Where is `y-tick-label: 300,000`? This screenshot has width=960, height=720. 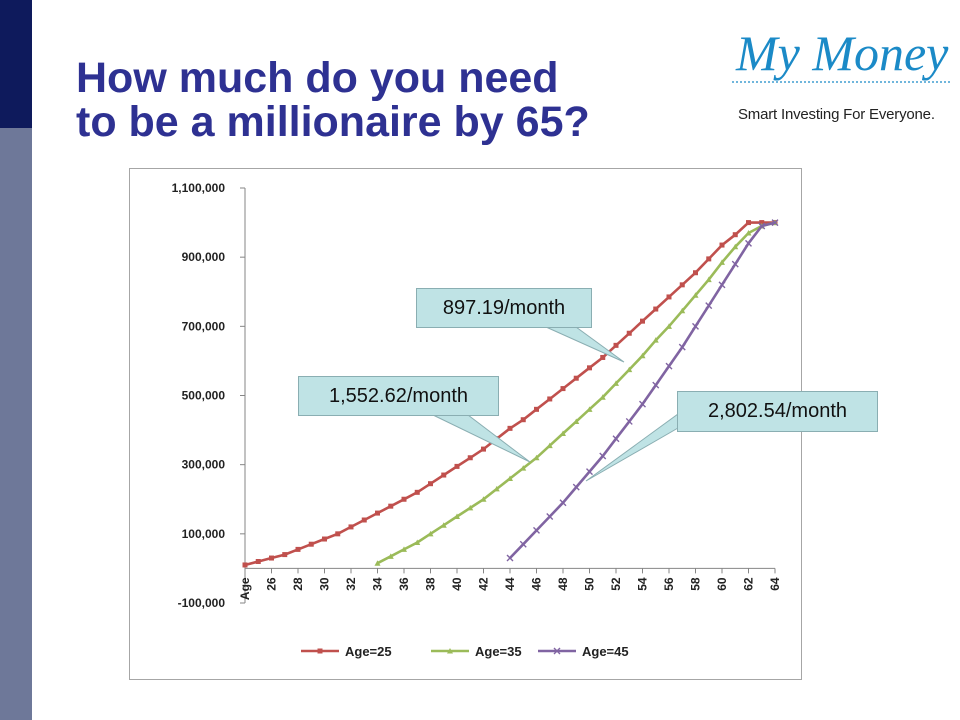
y-tick-label: 300,000 is located at coordinates (204, 465).